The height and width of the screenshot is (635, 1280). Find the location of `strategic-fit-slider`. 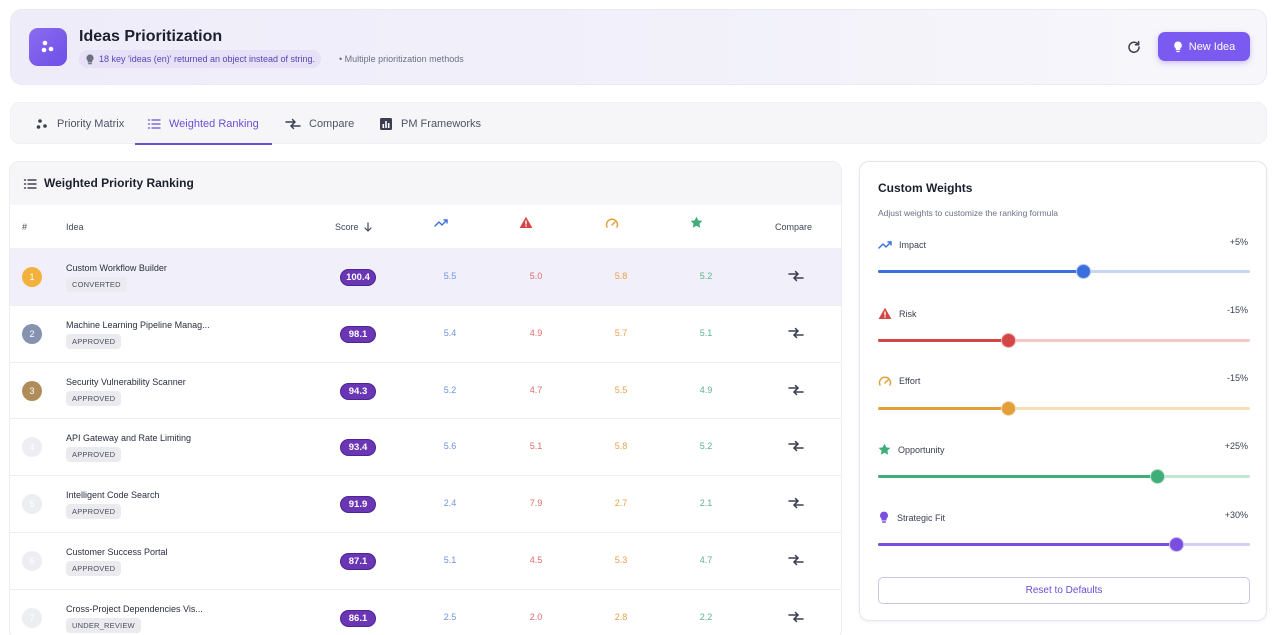

strategic-fit-slider is located at coordinates (1064, 544).